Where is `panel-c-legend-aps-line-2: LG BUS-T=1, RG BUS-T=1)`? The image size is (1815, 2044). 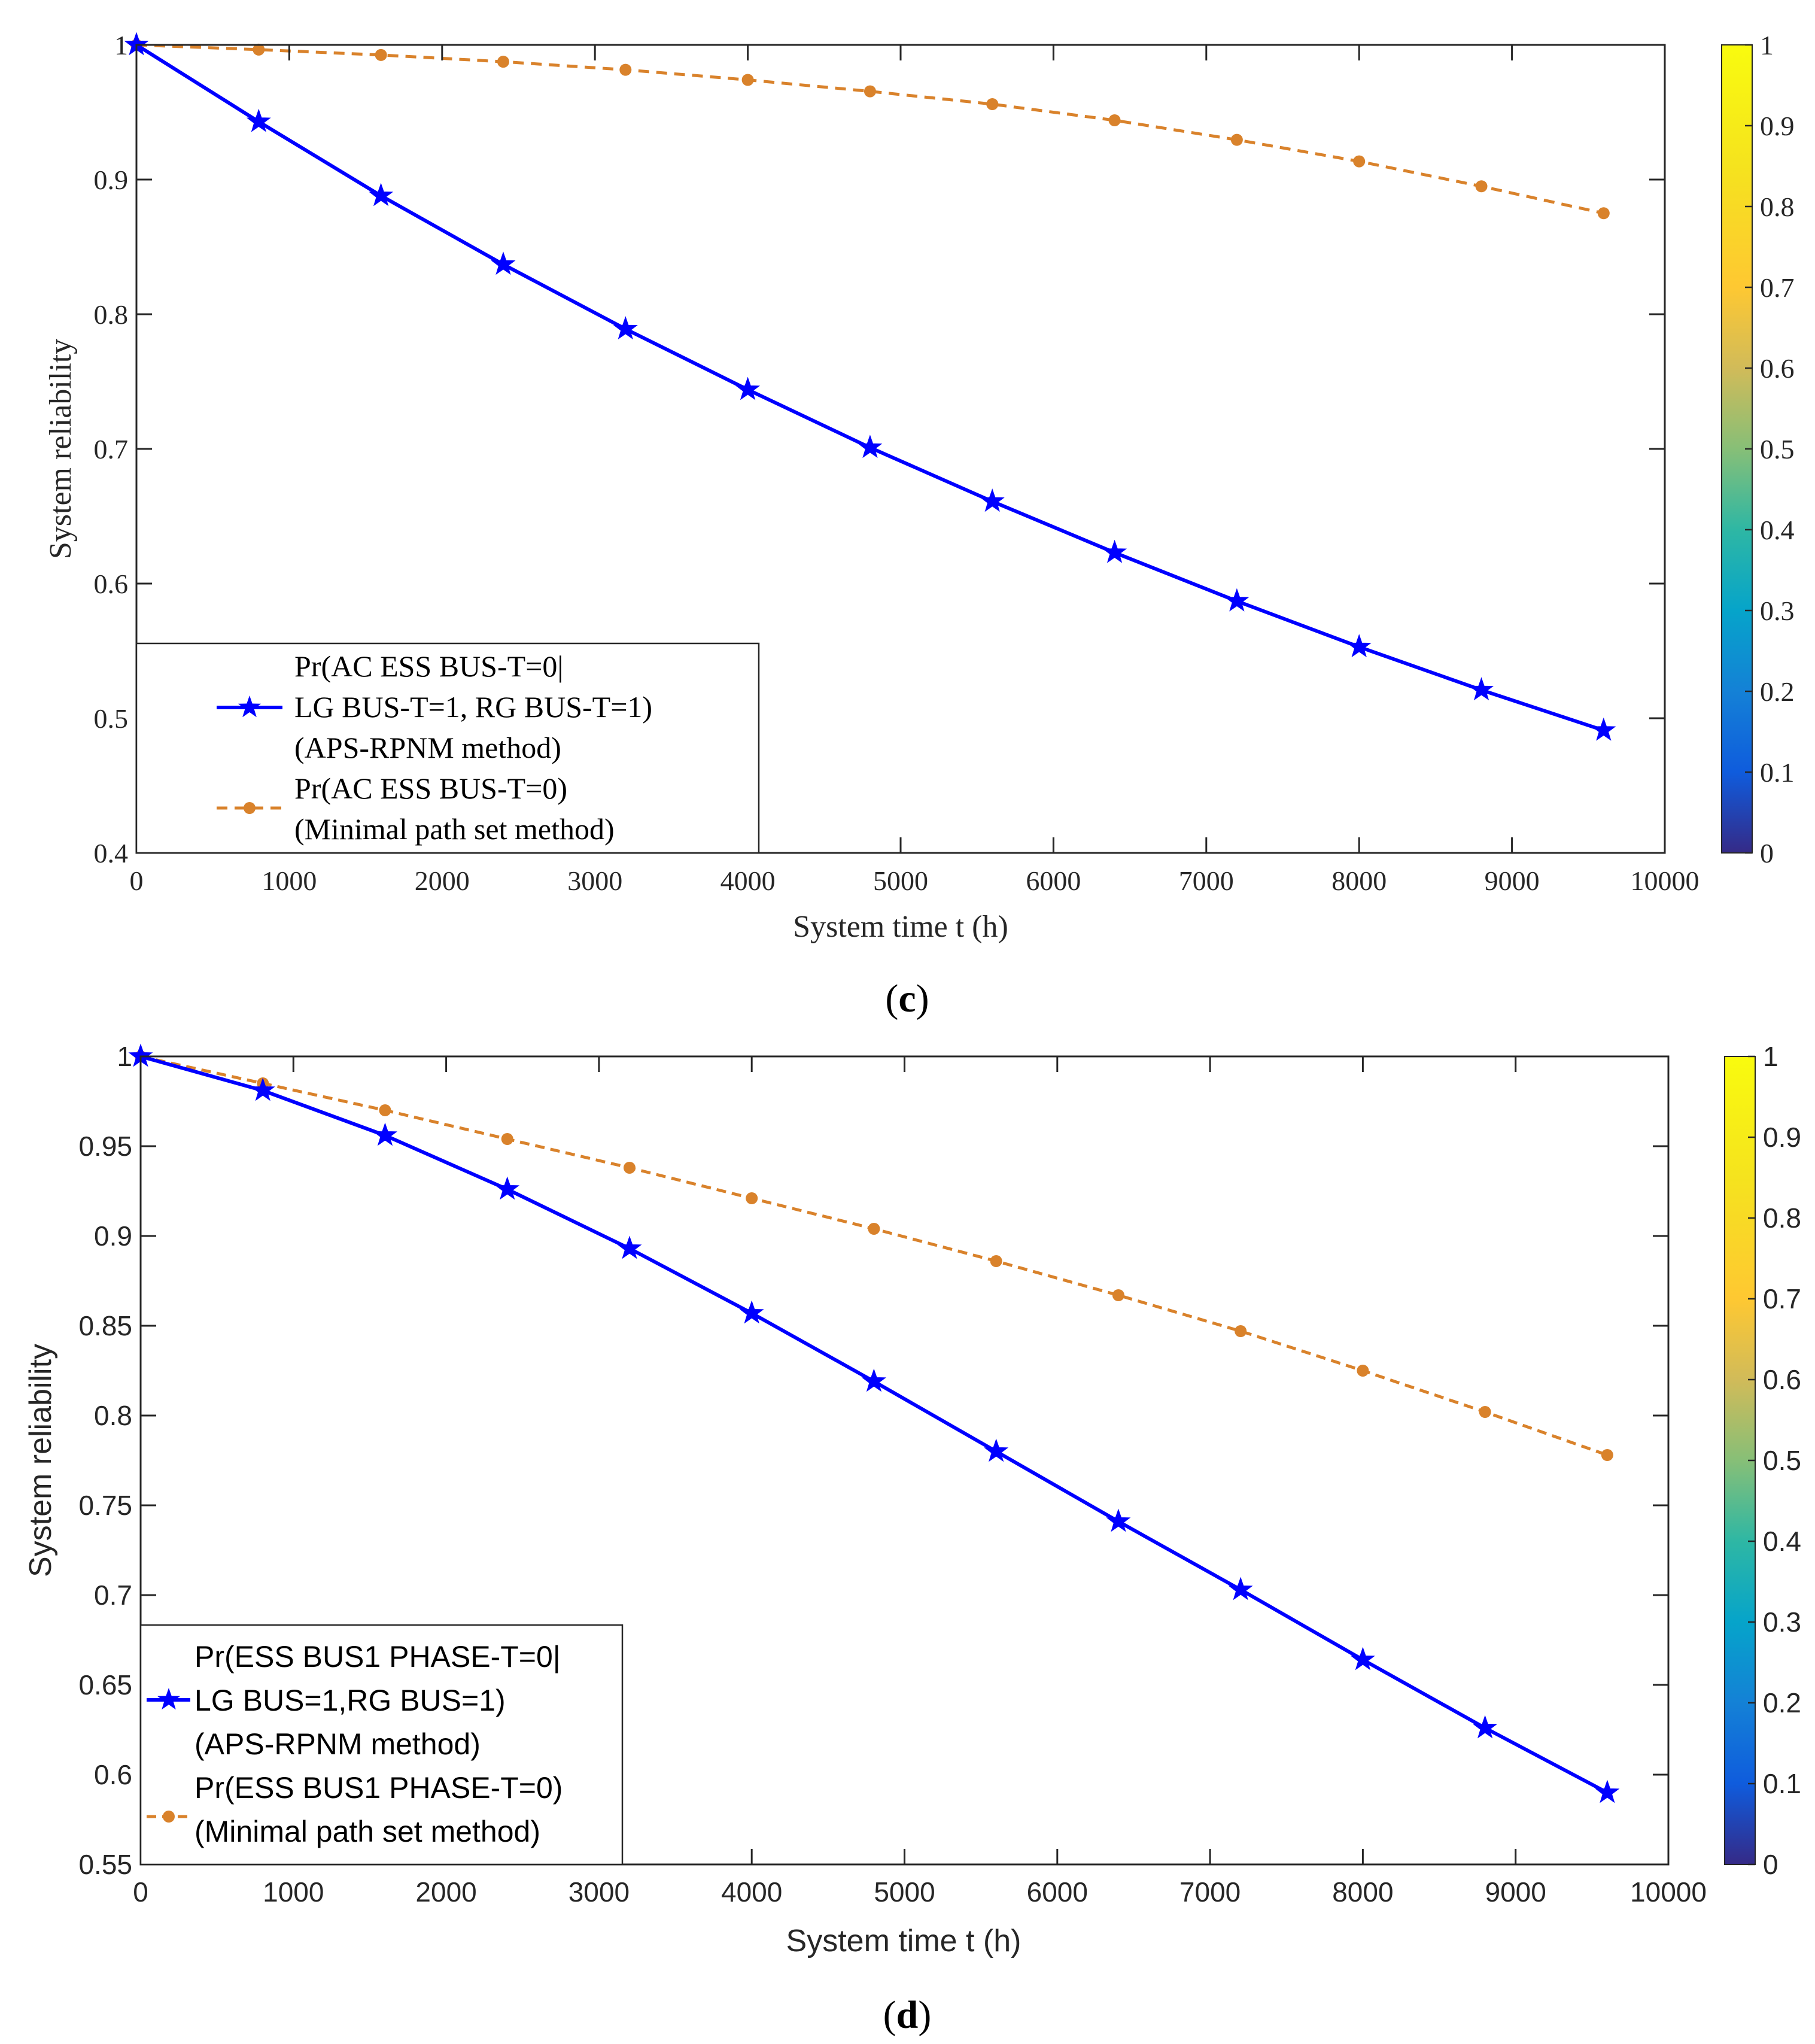
panel-c-legend-aps-line-2: LG BUS-T=1, RG BUS-T=1) is located at coordinates (473, 707).